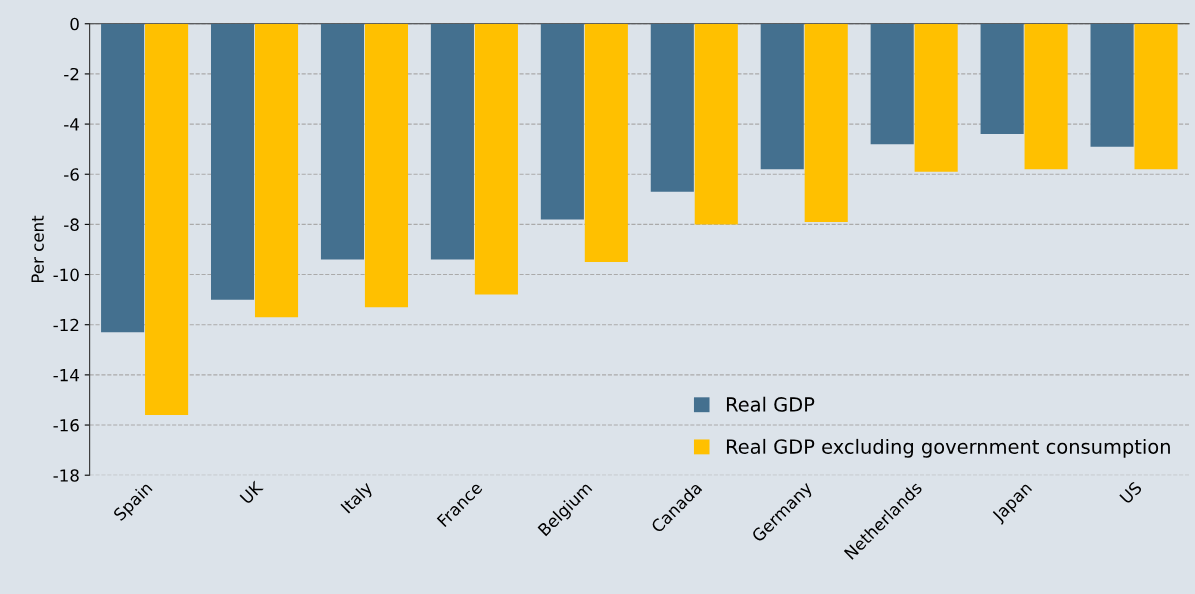 Image resolution: width=1195 pixels, height=594 pixels. Describe the element at coordinates (66, 325) in the screenshot. I see `y-tick-label: -12` at that location.